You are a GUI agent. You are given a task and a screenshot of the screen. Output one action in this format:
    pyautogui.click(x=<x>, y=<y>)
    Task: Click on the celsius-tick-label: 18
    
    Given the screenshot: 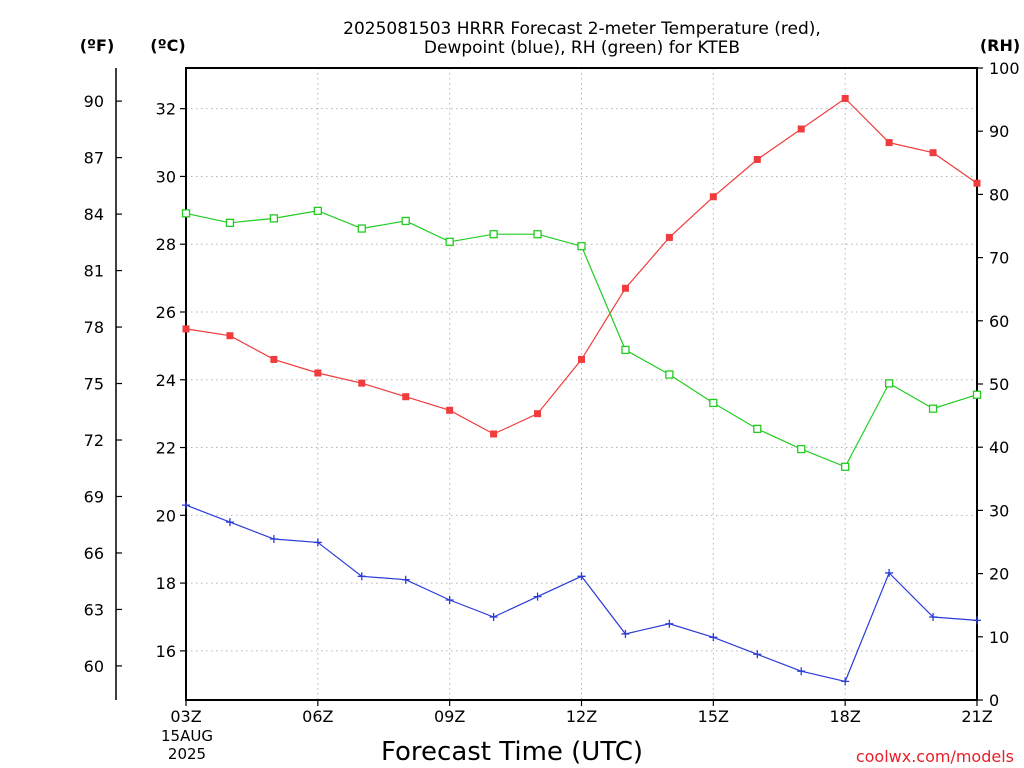 What is the action you would take?
    pyautogui.click(x=166, y=583)
    